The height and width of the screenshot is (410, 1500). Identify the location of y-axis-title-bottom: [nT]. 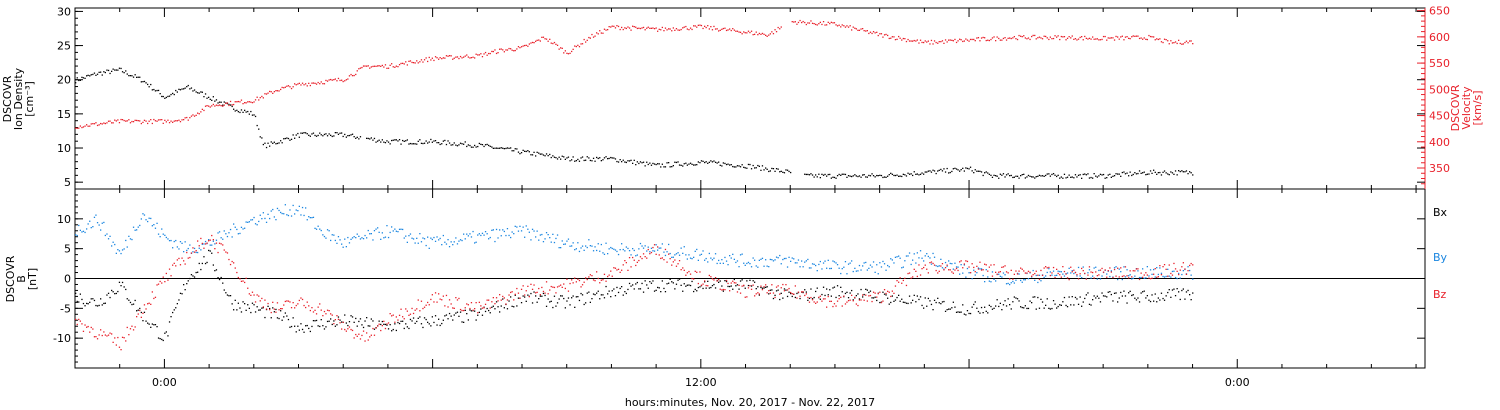
(32, 279).